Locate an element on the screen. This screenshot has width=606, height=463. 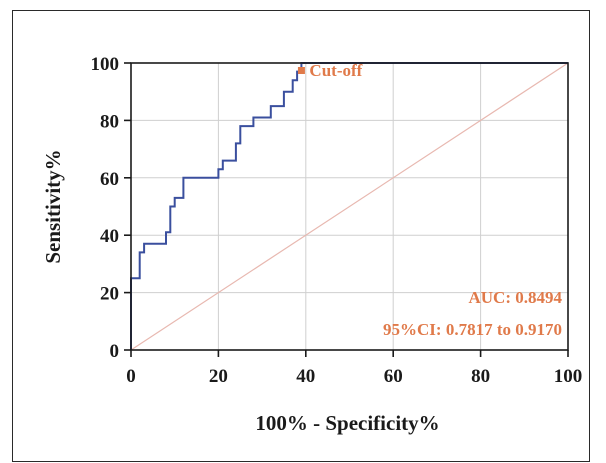
x-axis-ticks: 0 20 40 60 80 100 is located at coordinates (354, 368).